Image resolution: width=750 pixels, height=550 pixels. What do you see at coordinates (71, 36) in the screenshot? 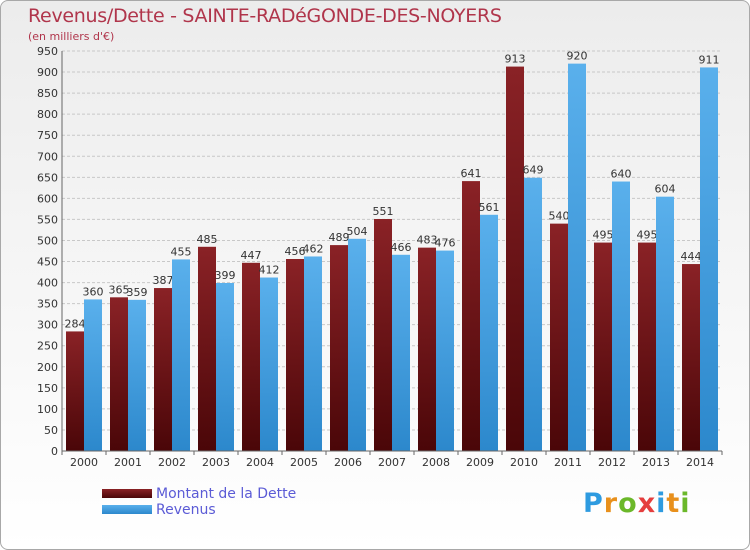
I see `chart-subtitle: (en milliers d'€)` at bounding box center [71, 36].